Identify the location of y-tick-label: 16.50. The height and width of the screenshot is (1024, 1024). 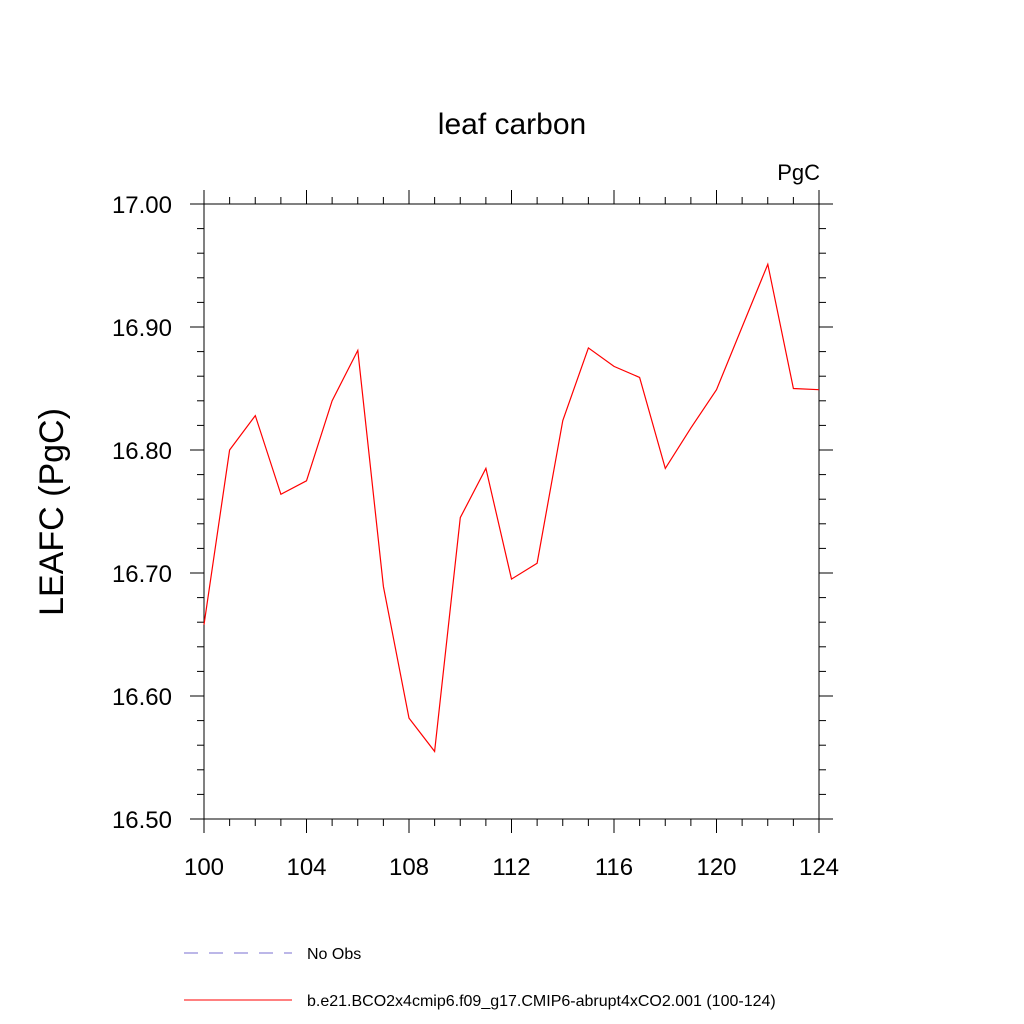
(142, 820).